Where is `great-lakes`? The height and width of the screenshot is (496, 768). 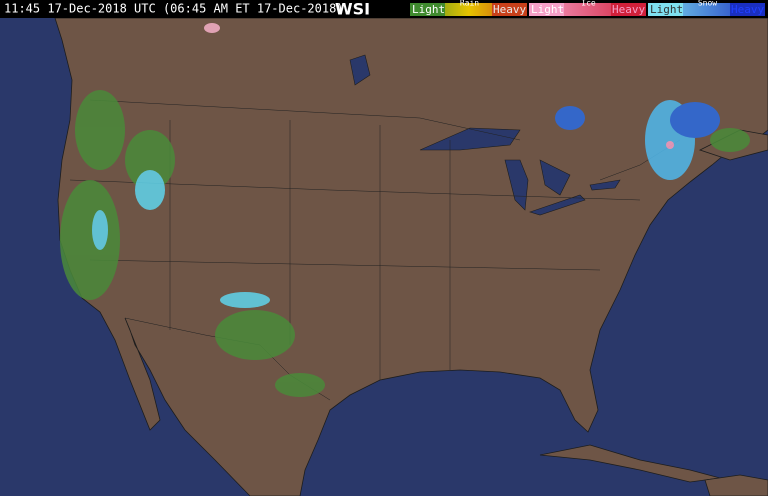
great-lakes is located at coordinates (485, 135).